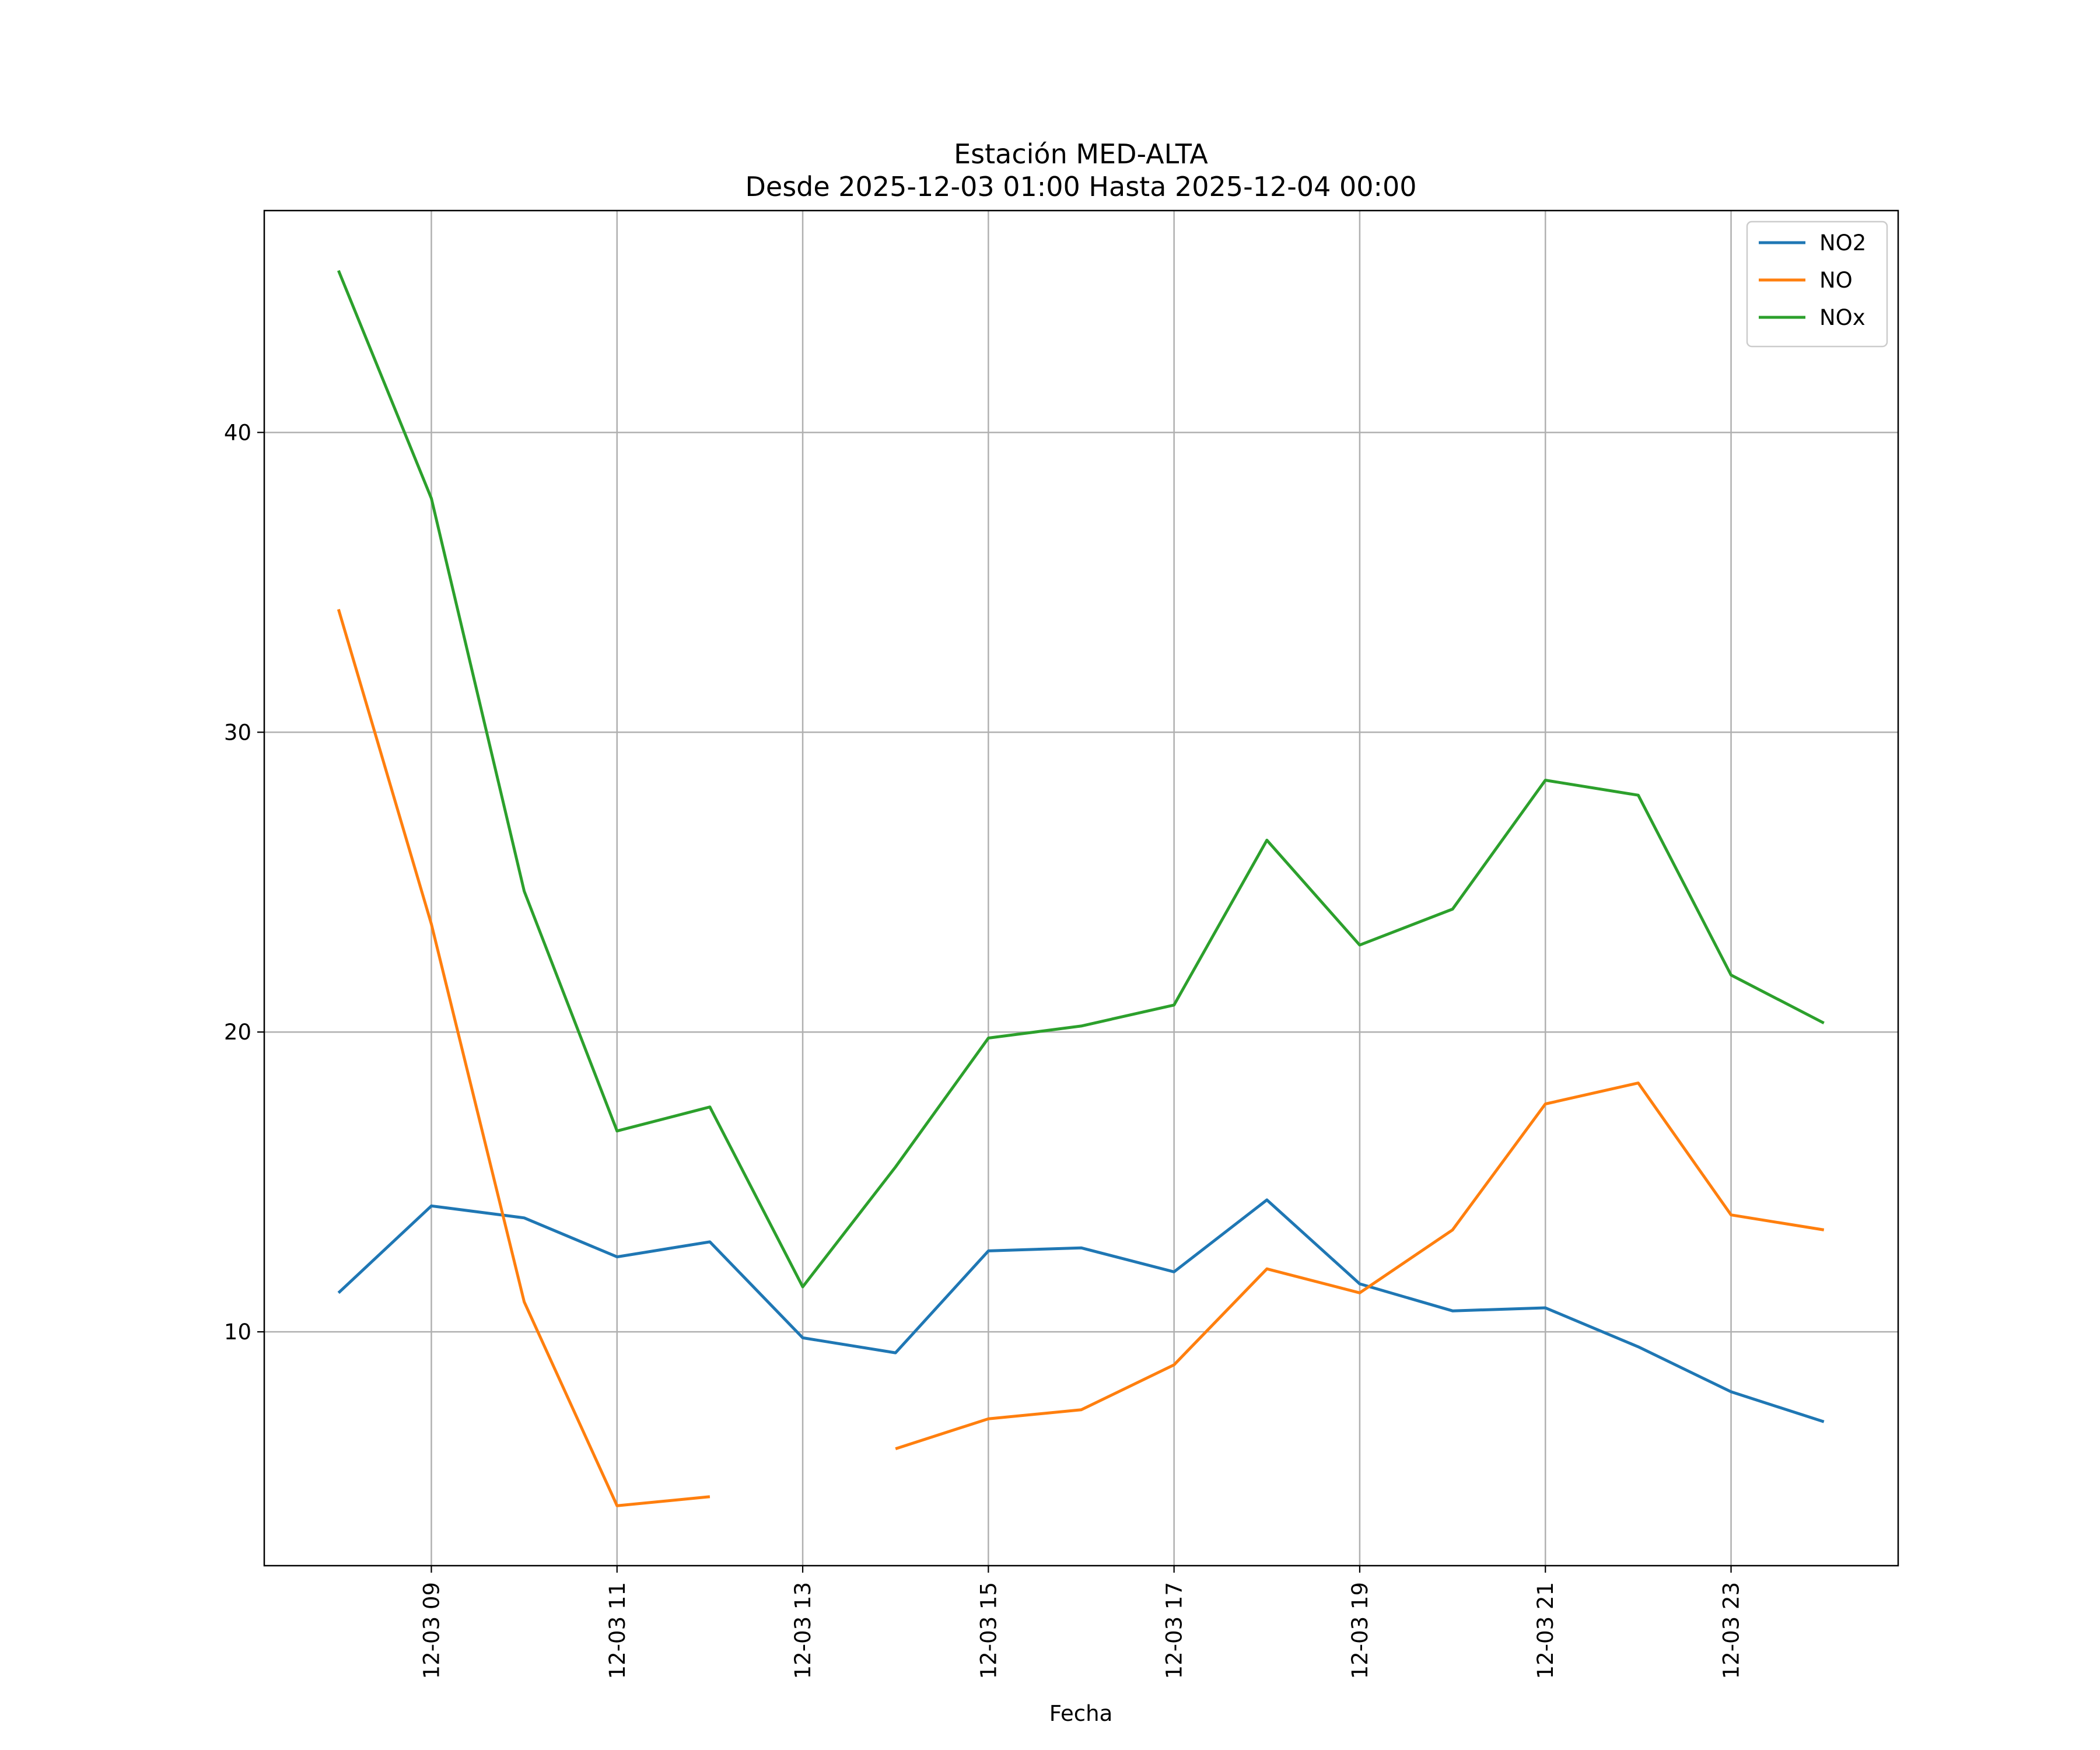 Image resolution: width=2100 pixels, height=1750 pixels. Describe the element at coordinates (1545, 1630) in the screenshot. I see `x-tick-label: 12-03 21` at that location.